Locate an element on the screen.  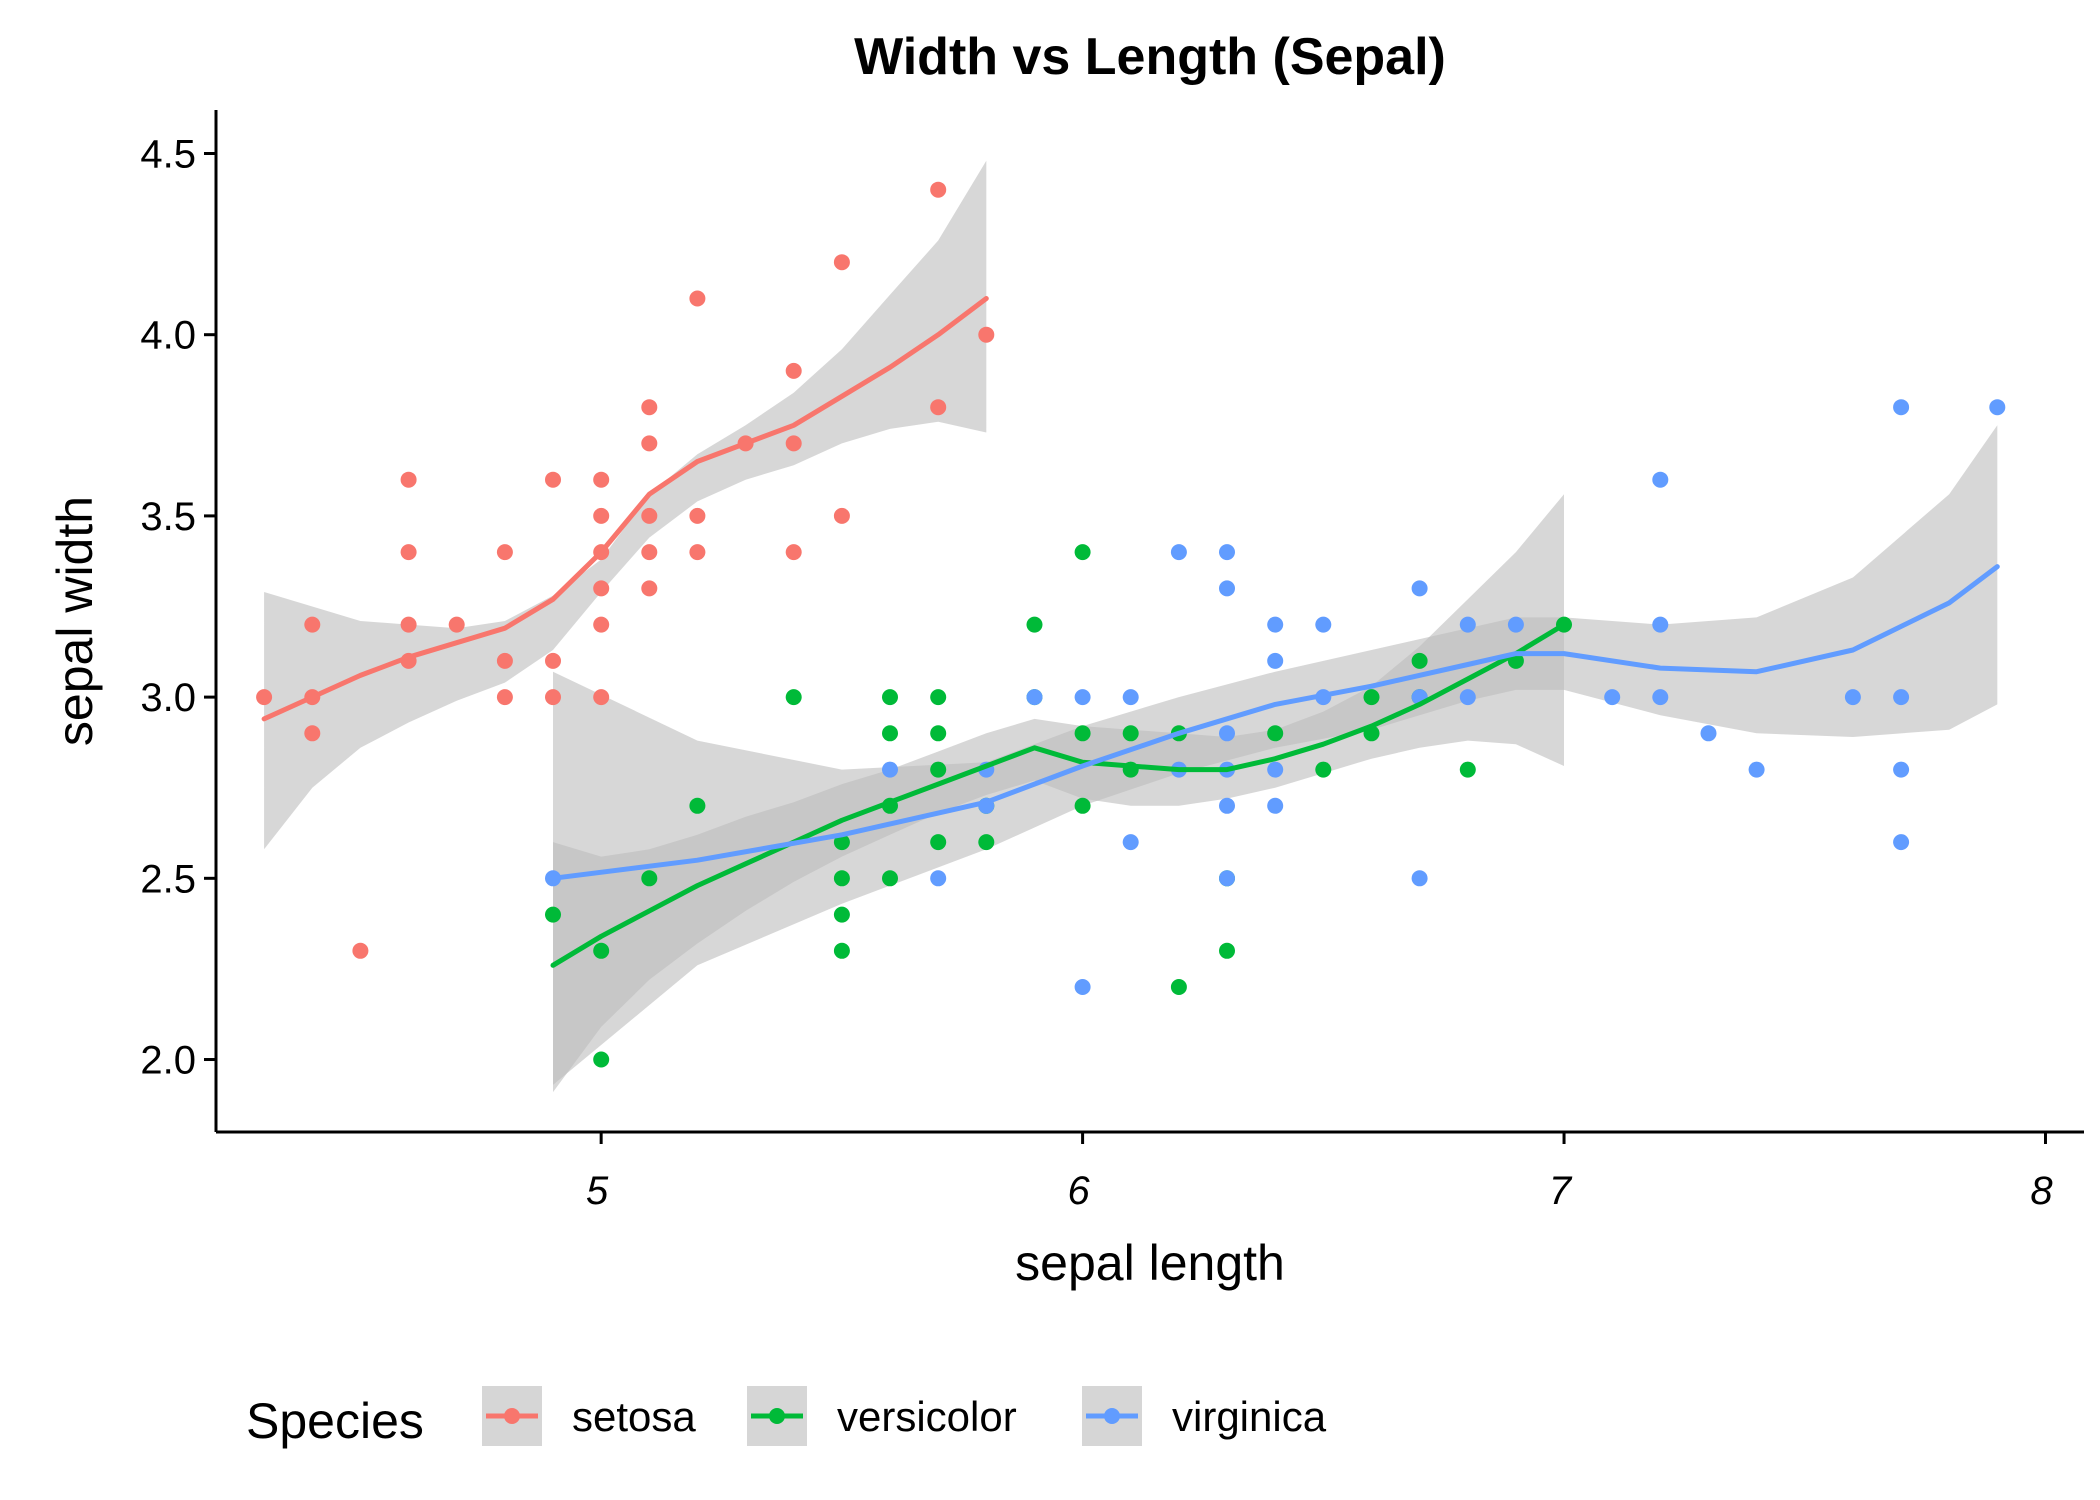
y-tick-label: 2.5 is located at coordinates (168, 879).